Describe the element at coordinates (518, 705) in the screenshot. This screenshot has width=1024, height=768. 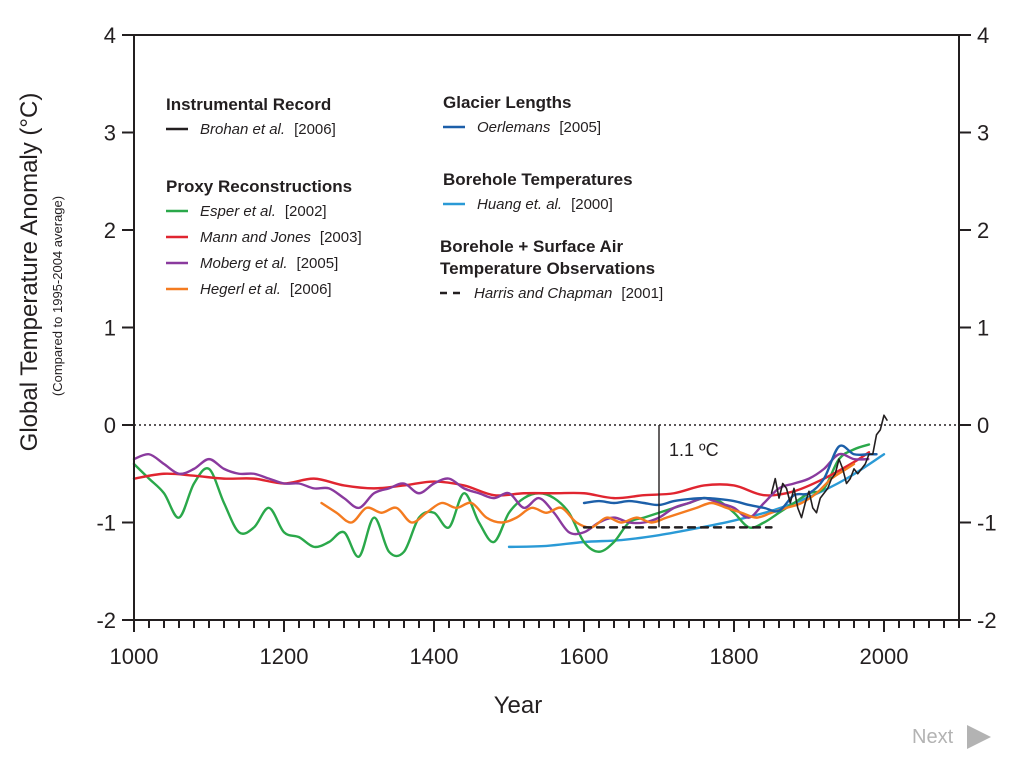
I see `x-axis-title: Year` at that location.